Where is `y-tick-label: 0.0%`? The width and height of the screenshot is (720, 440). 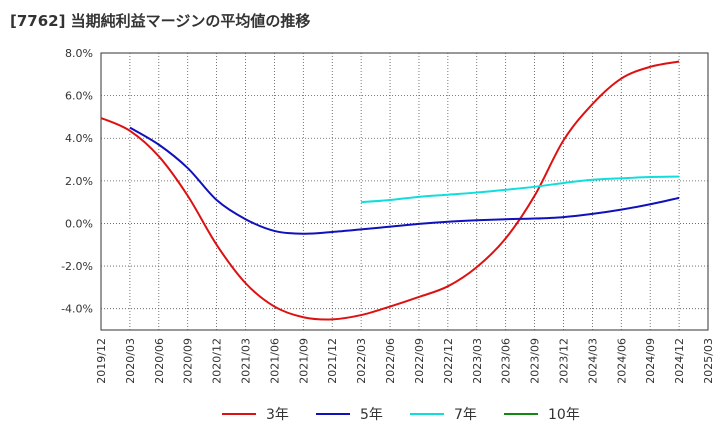
y-tick-label: 0.0% is located at coordinates (79, 223).